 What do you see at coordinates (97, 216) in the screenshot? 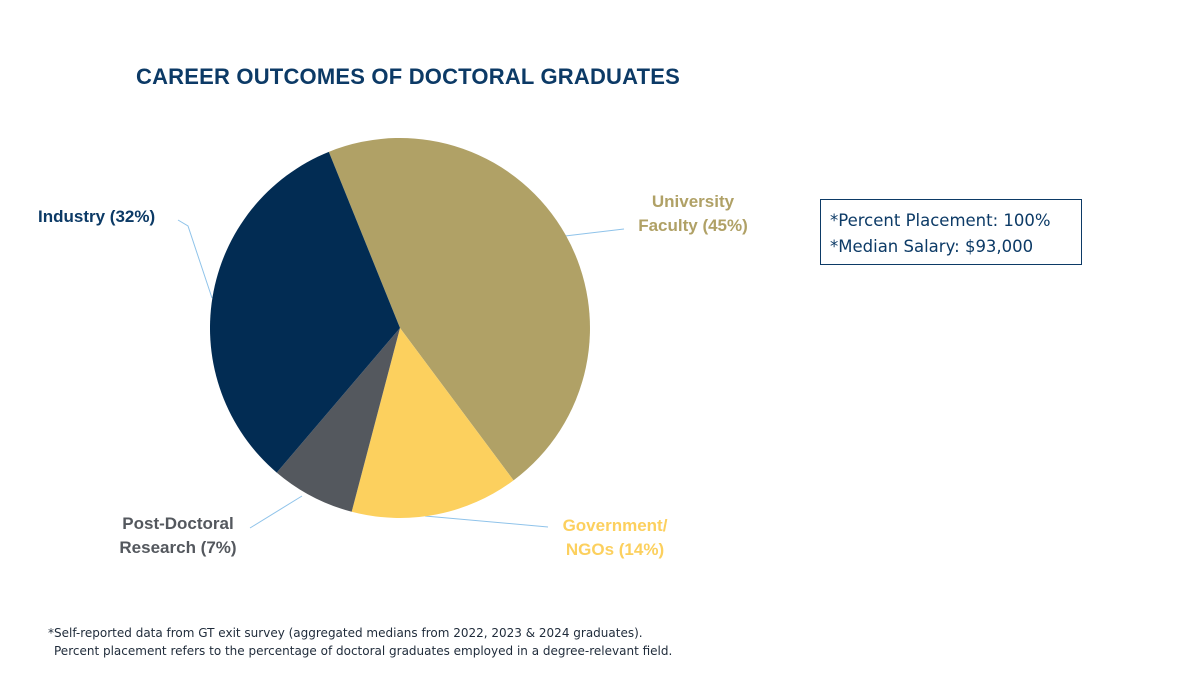
I see `label-industry: Industry (32%)` at bounding box center [97, 216].